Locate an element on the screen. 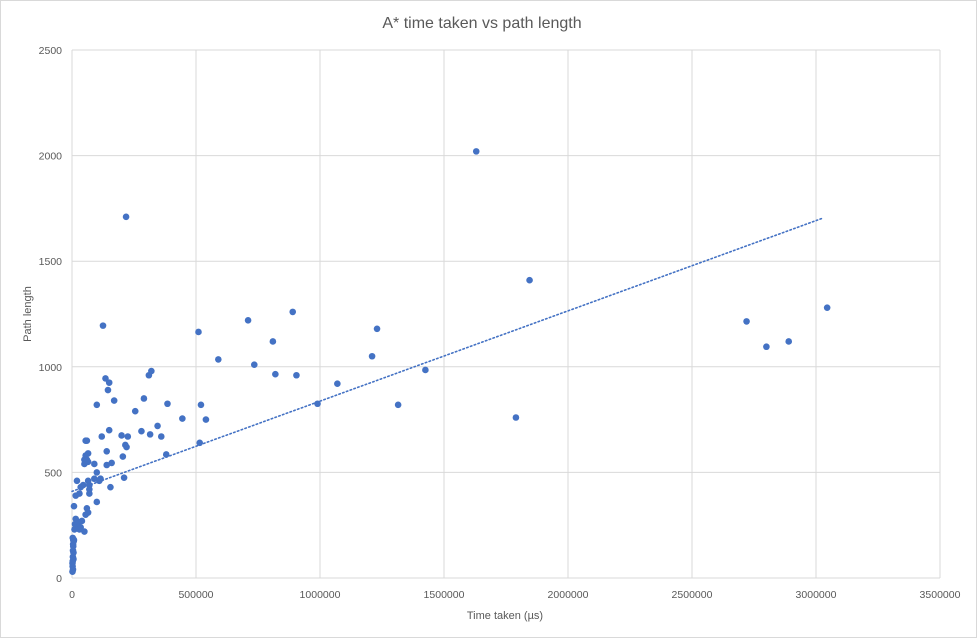  x-tick-label: 2500000 is located at coordinates (692, 595).